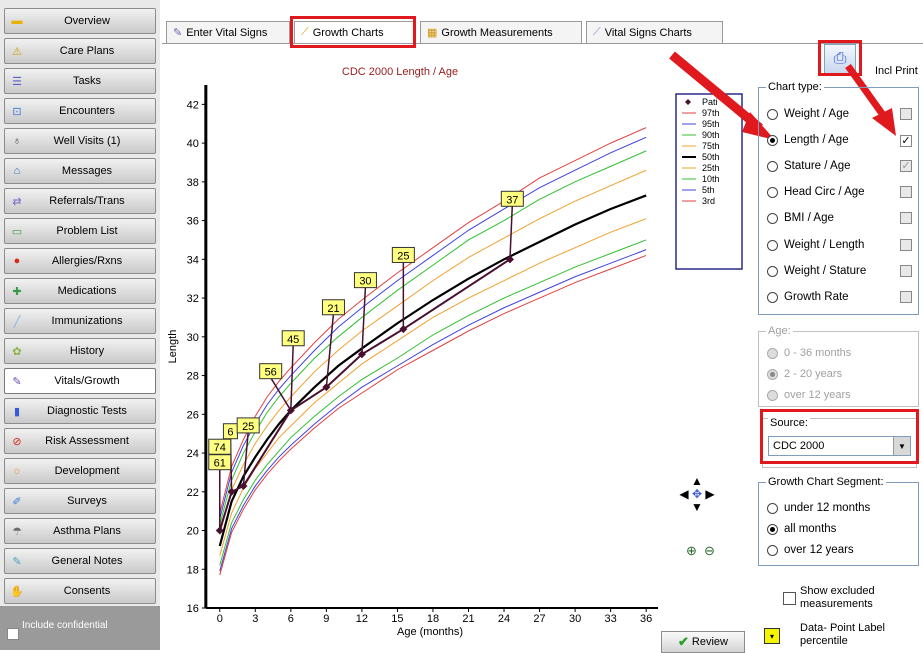 This screenshot has width=923, height=653. I want to click on radio-label: Stature / Age, so click(817, 166).